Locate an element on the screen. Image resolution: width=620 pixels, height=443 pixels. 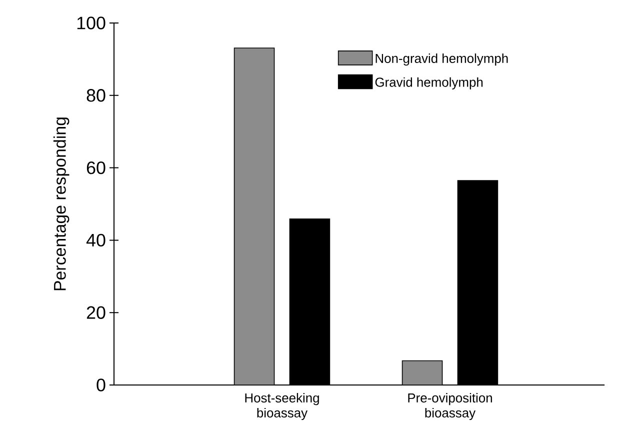
x-tick-label: Host-seeking bioassay is located at coordinates (282, 406).